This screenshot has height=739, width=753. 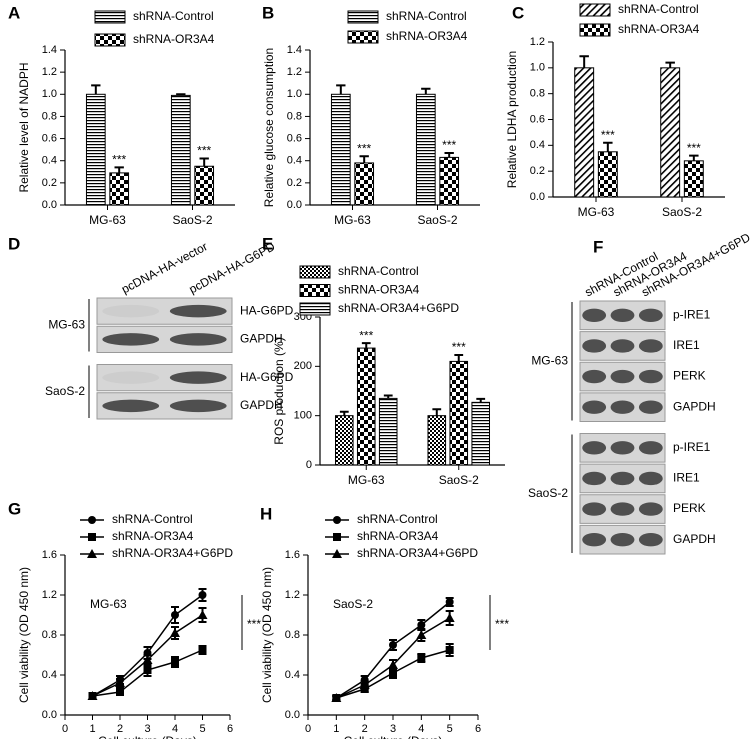 I want to click on x-tick-label: 1, so click(x=336, y=729).